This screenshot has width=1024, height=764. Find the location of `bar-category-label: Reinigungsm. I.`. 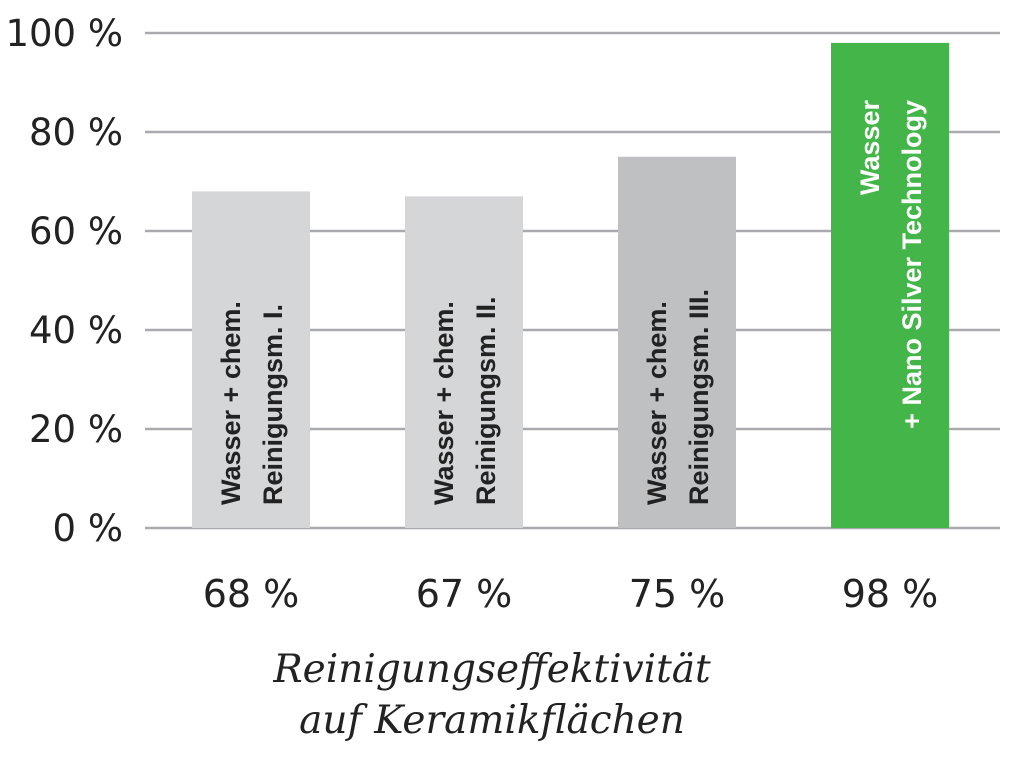

bar-category-label: Reinigungsm. I. is located at coordinates (273, 404).